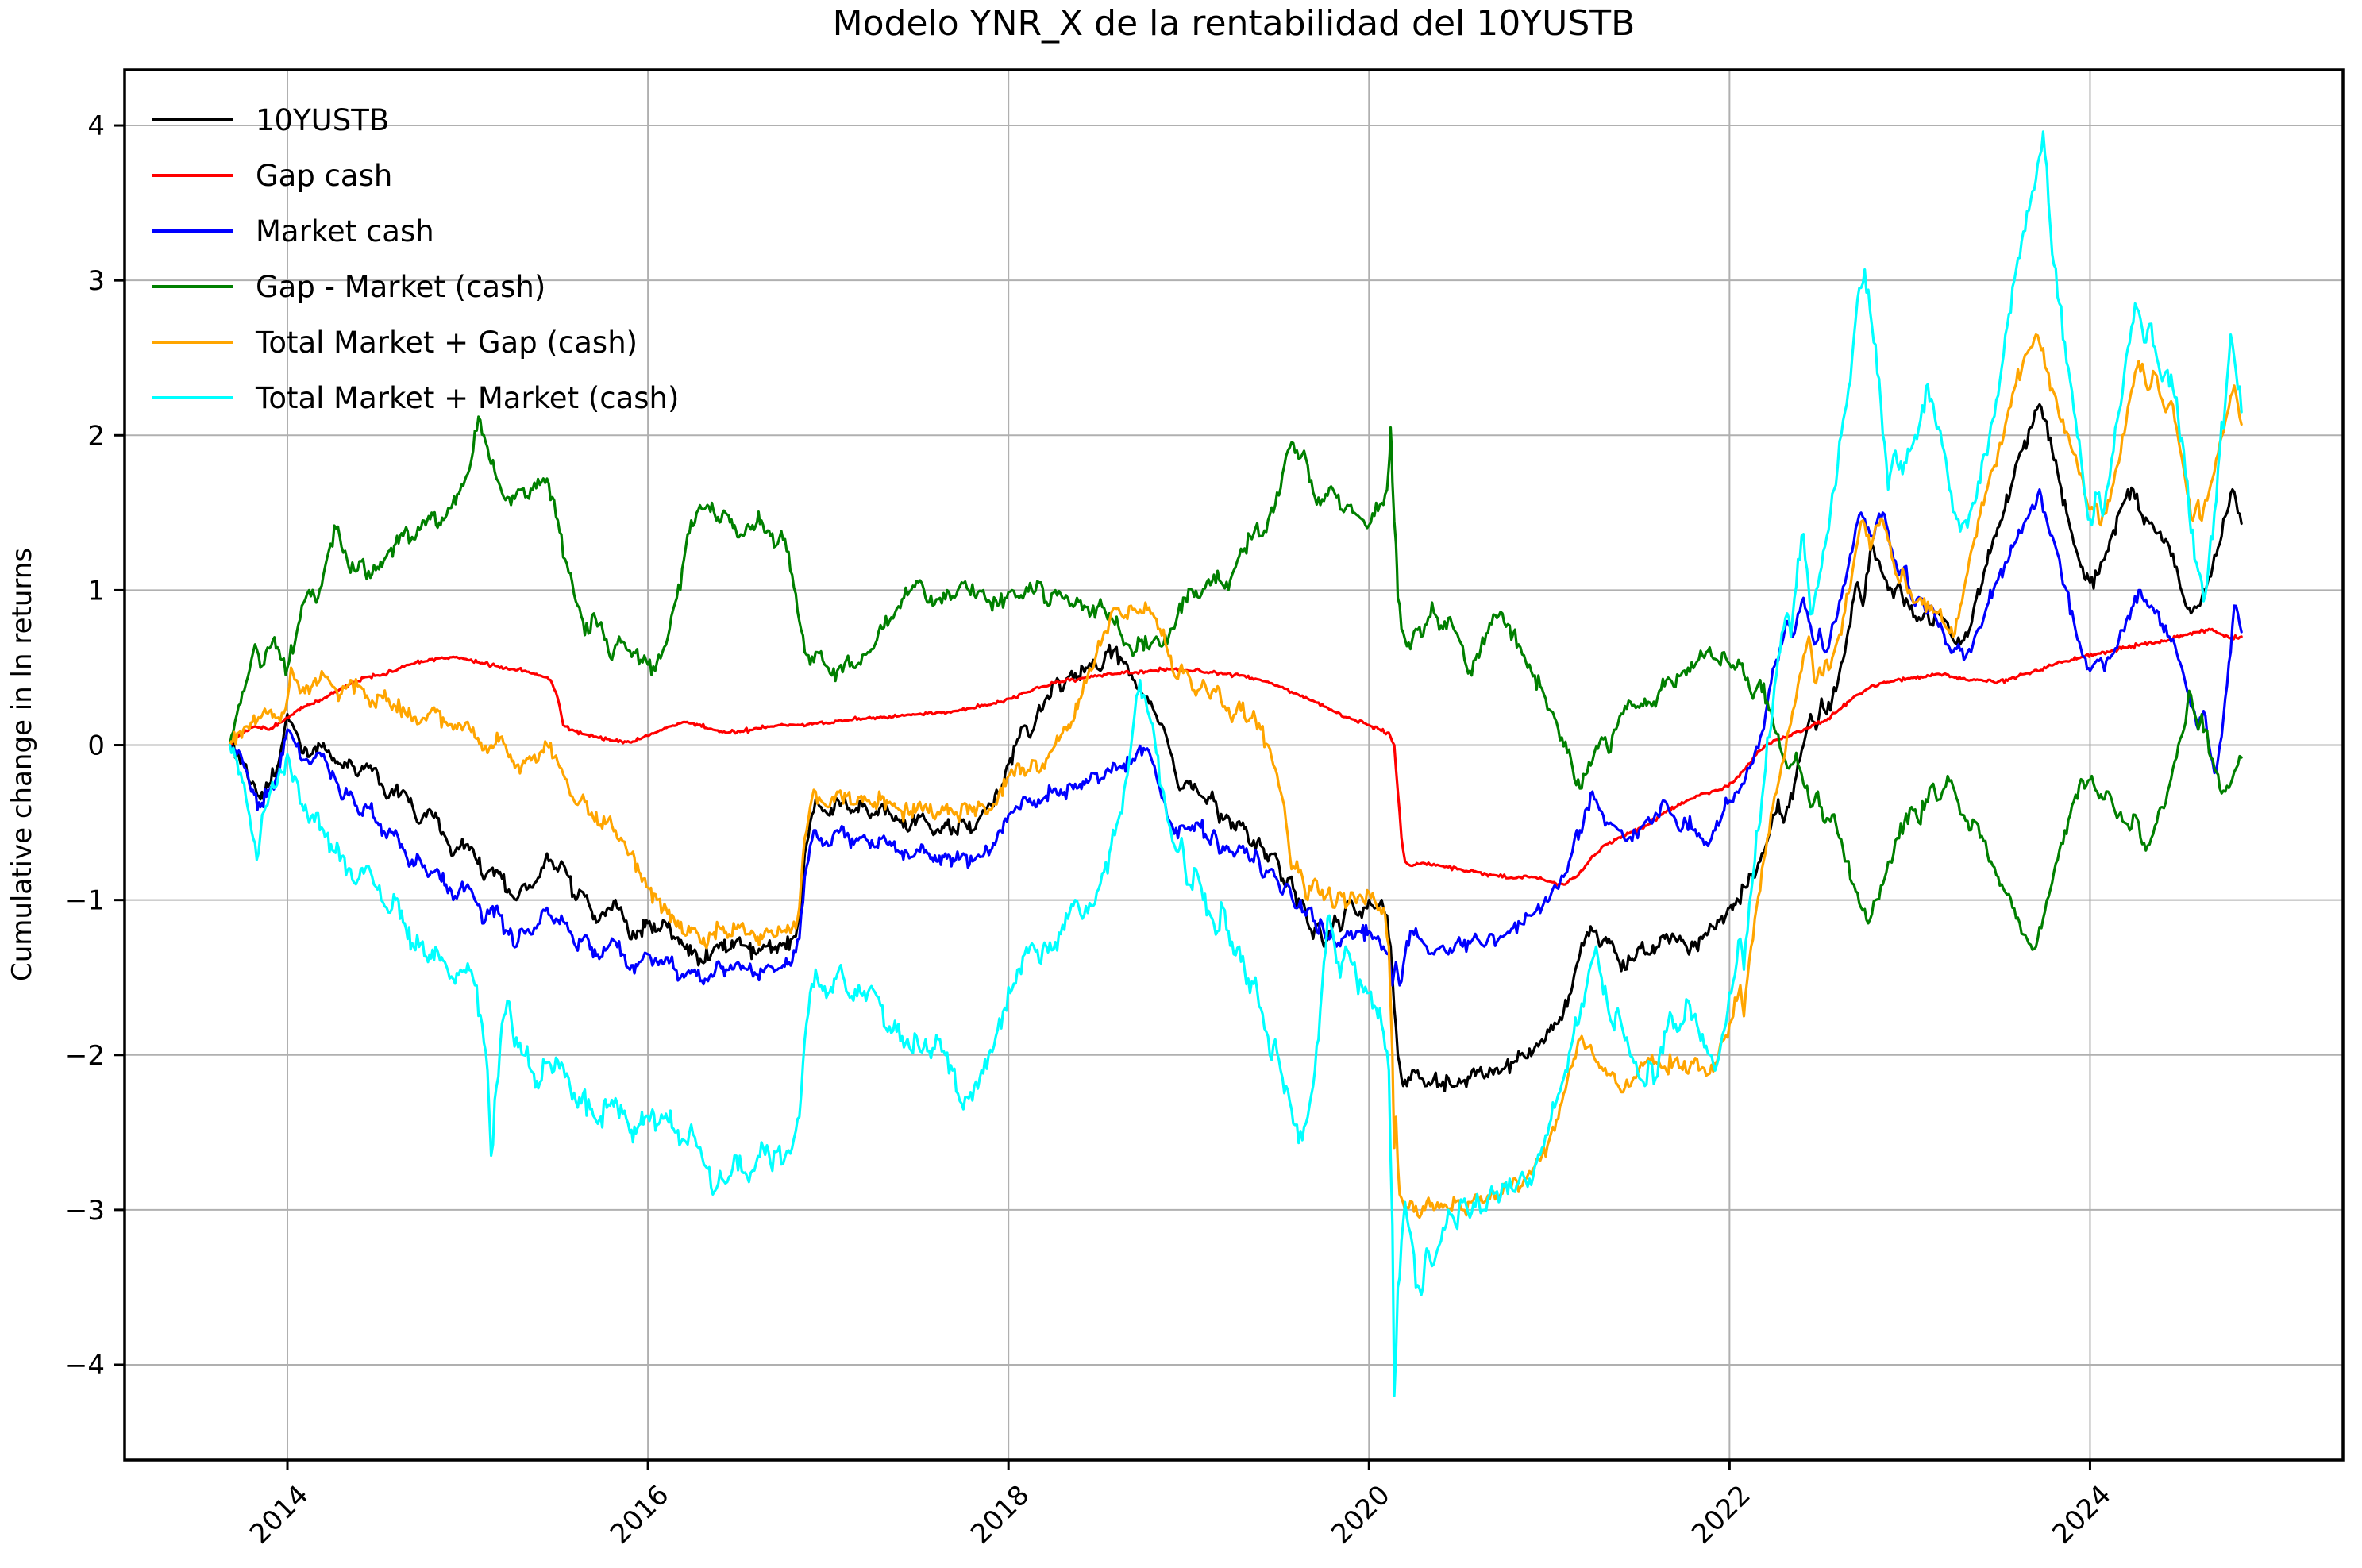  What do you see at coordinates (96, 281) in the screenshot?
I see `y-tick-label: 3` at bounding box center [96, 281].